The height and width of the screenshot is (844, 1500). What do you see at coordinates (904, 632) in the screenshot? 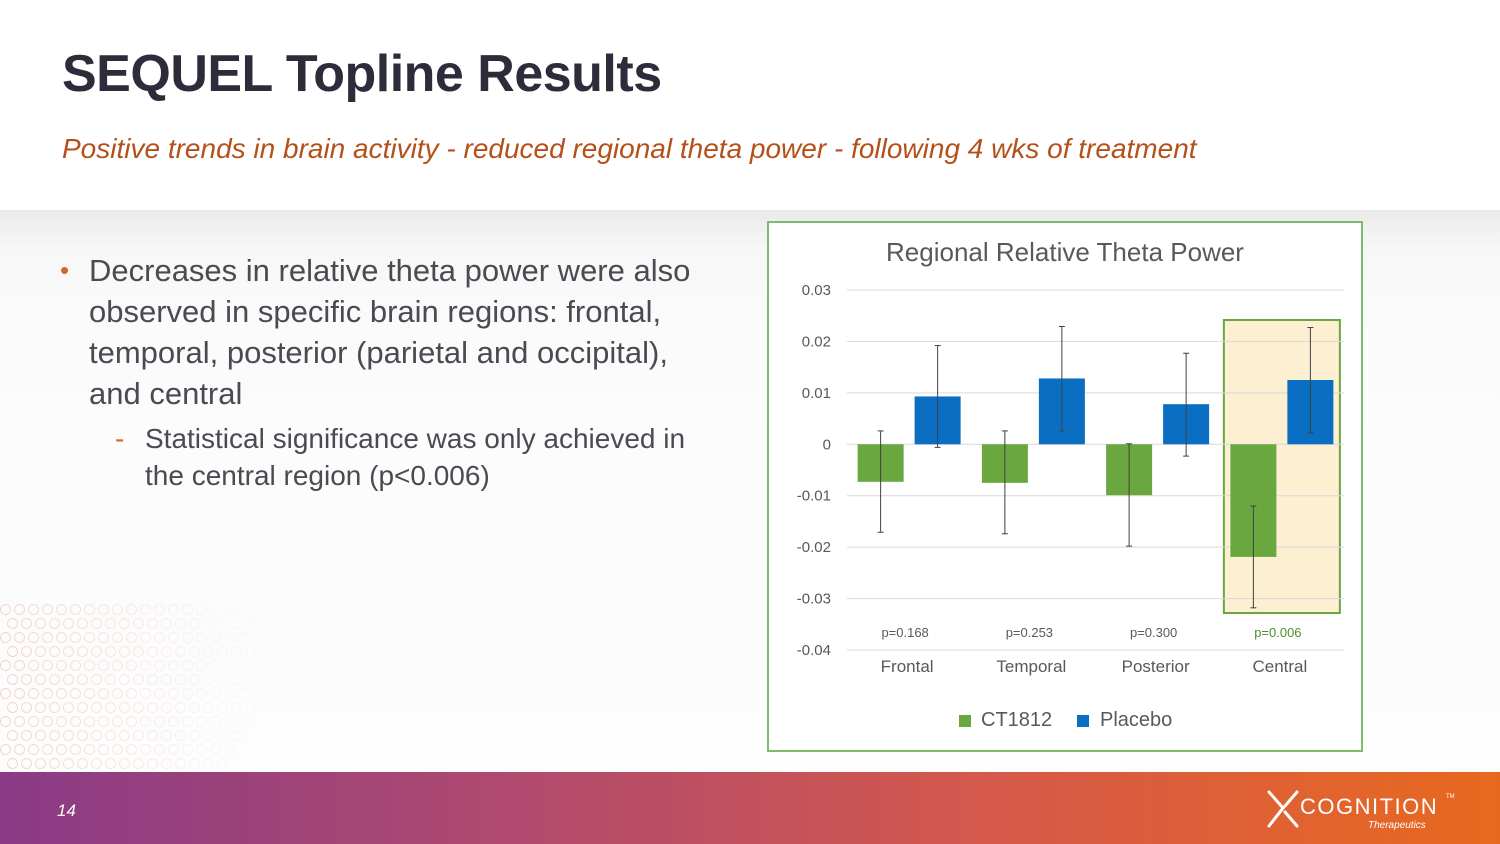
I see `p-value-label: p=0.168` at bounding box center [904, 632].